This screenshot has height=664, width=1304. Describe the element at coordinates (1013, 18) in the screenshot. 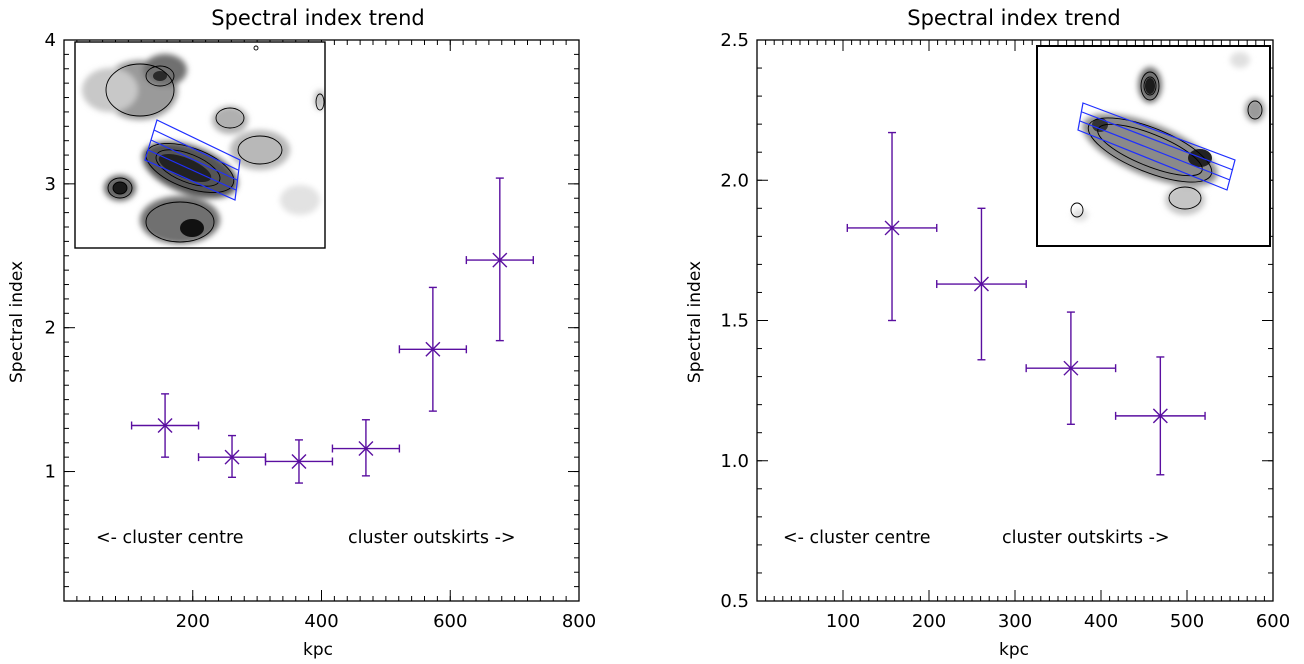

I see `right-chart-title: Spectral index trend` at that location.